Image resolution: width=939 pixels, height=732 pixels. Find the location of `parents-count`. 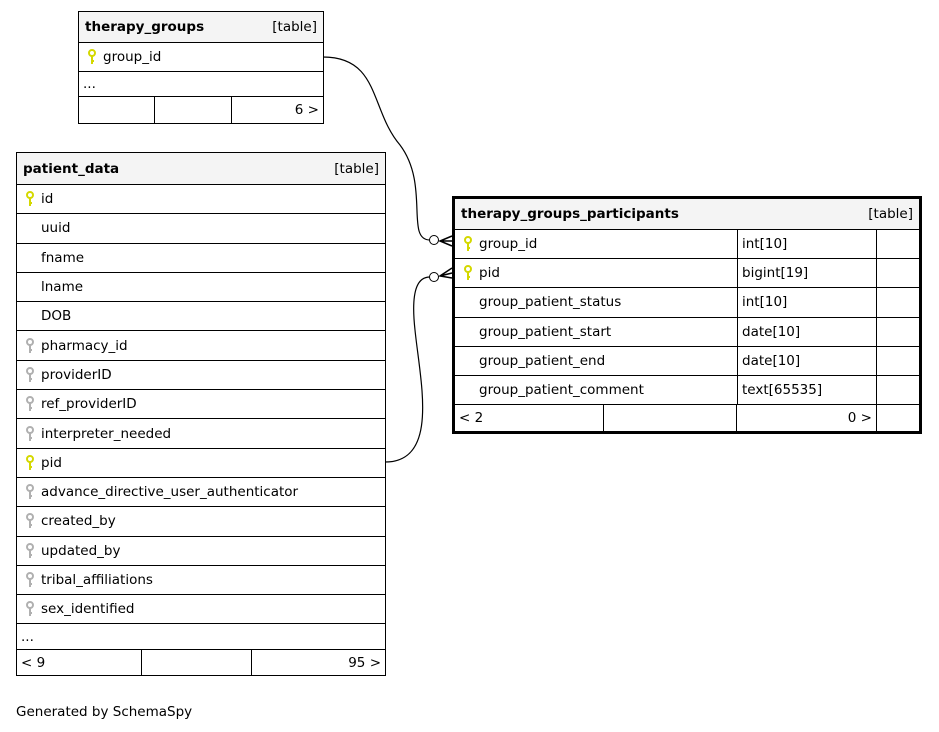

parents-count is located at coordinates (117, 110).